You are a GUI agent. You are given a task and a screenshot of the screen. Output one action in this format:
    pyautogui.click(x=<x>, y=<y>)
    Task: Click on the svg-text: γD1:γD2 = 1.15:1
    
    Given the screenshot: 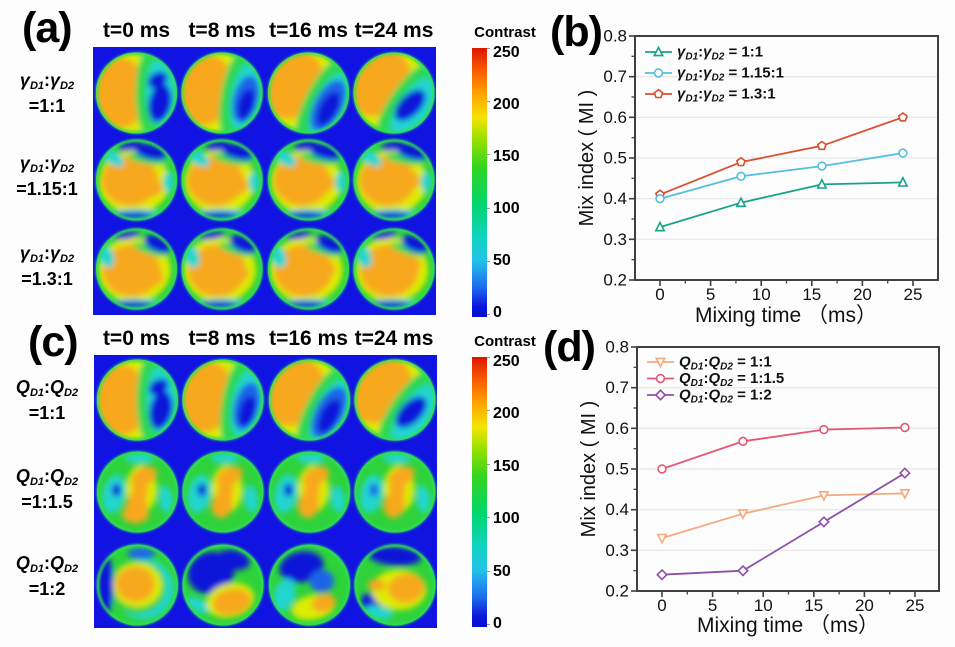 What is the action you would take?
    pyautogui.click(x=730, y=74)
    